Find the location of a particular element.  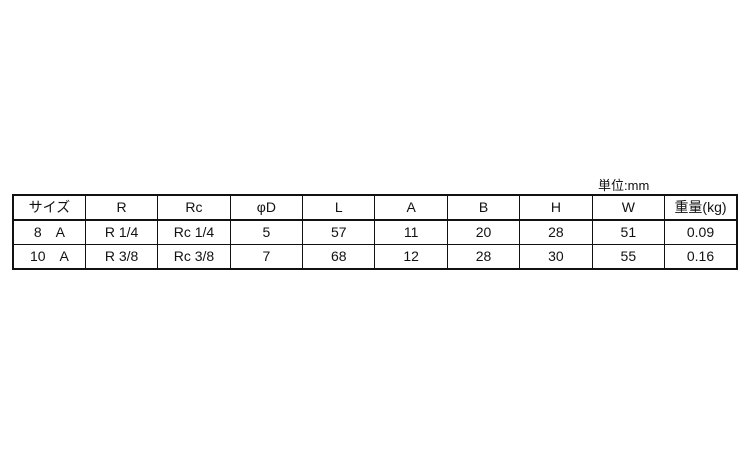

cell: 5 is located at coordinates (266, 232).